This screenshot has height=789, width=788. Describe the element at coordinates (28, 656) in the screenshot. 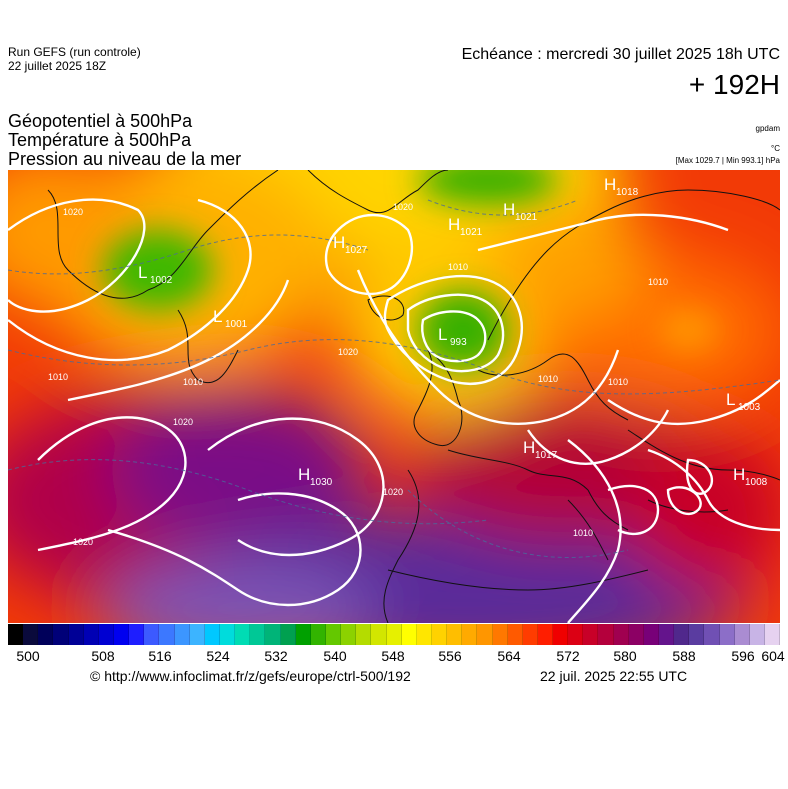

I see `colorbar-tick: 500` at that location.